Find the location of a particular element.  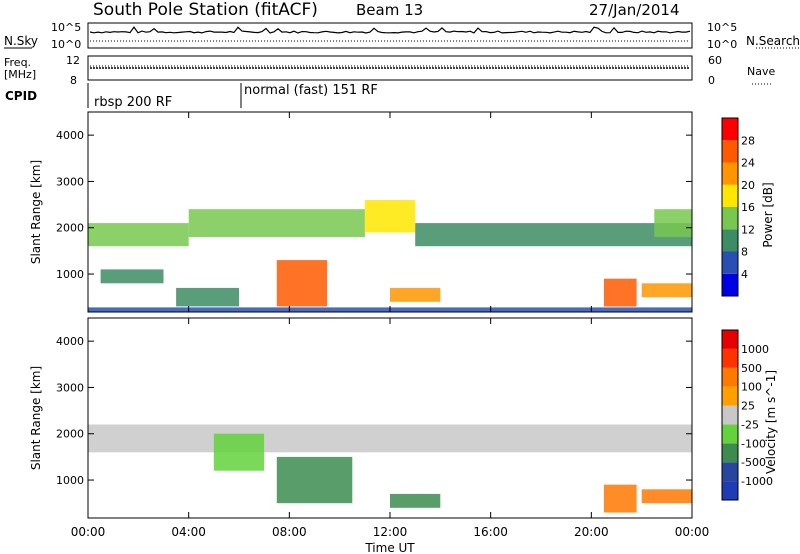

freq-label-1: Freq. is located at coordinates (17, 62).